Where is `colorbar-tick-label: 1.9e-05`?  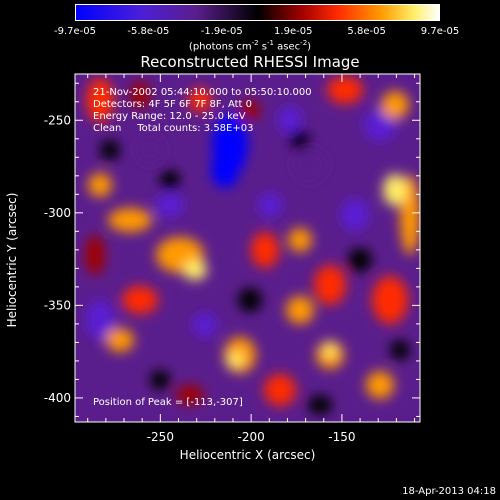
colorbar-tick-label: 1.9e-05 is located at coordinates (293, 31).